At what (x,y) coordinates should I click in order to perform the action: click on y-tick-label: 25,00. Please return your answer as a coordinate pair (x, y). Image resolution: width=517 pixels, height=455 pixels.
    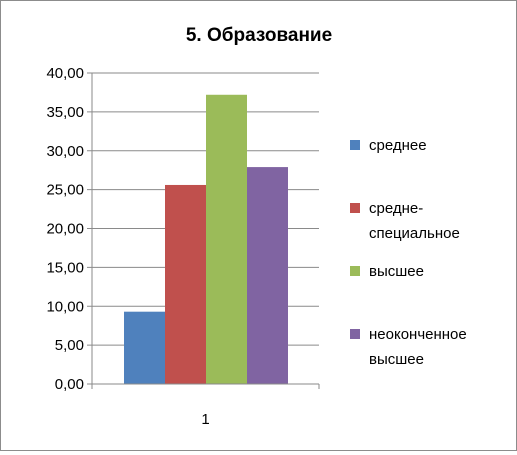
    Looking at the image, I should click on (65, 190).